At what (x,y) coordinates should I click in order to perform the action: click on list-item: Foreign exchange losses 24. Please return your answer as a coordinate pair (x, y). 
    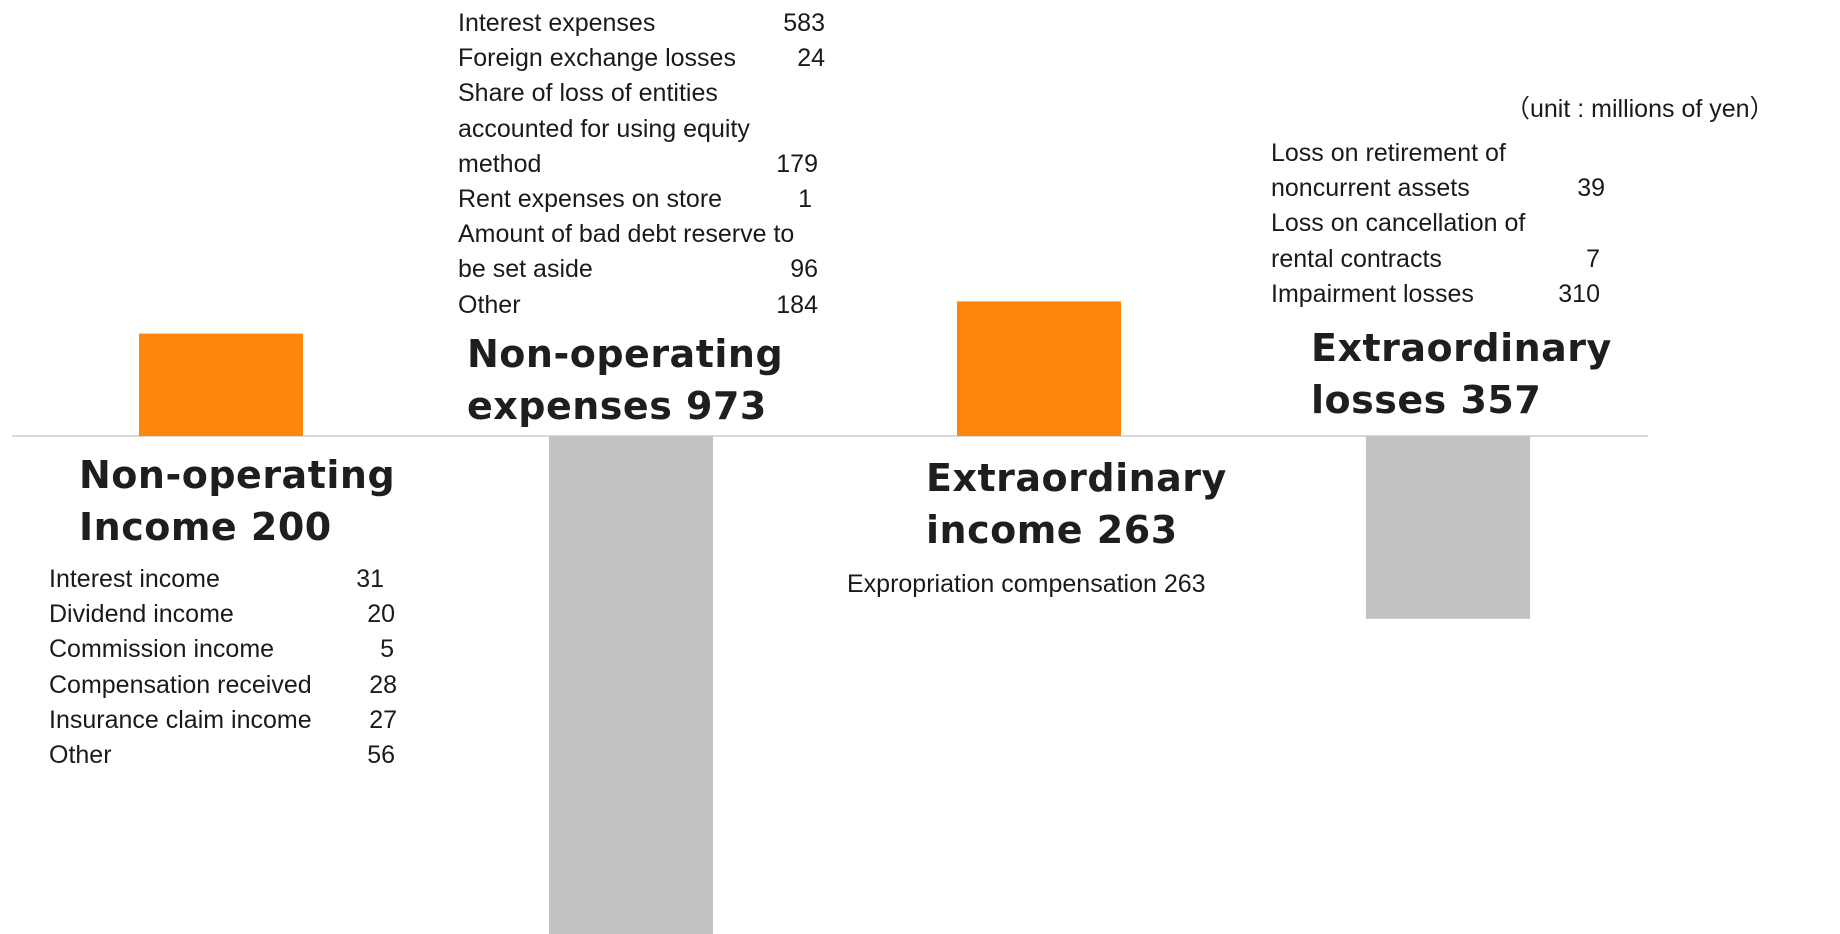
    Looking at the image, I should click on (643, 58).